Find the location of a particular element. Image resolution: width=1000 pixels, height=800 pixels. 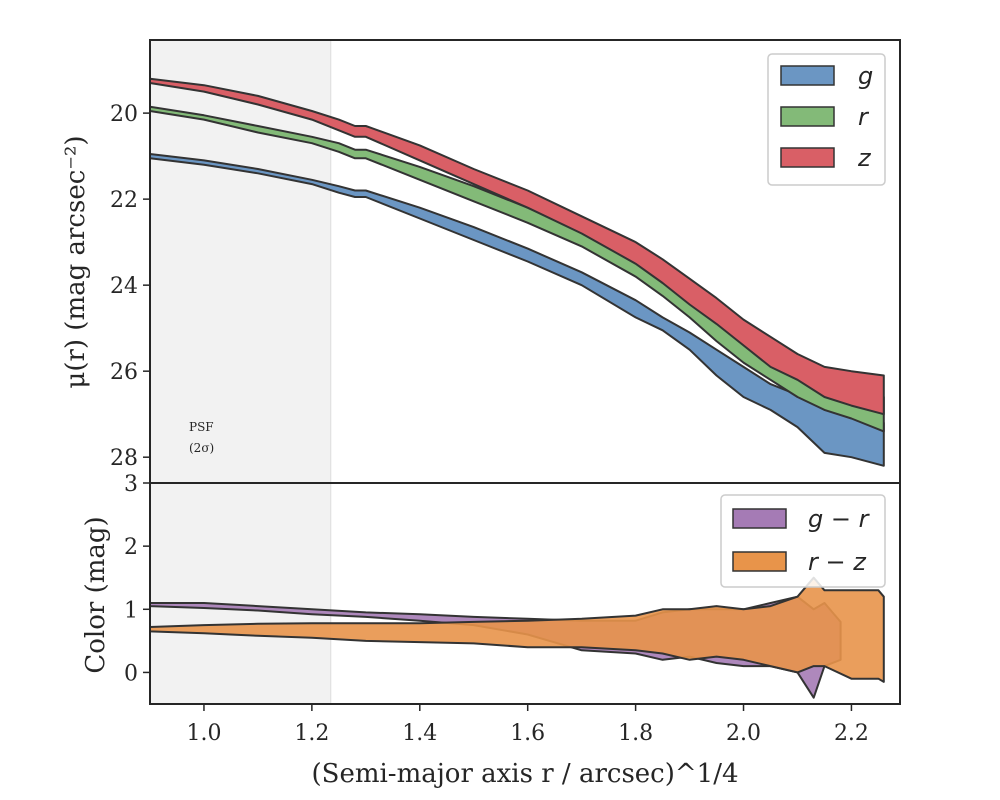

y-tick-label: 3 is located at coordinates (131, 484).